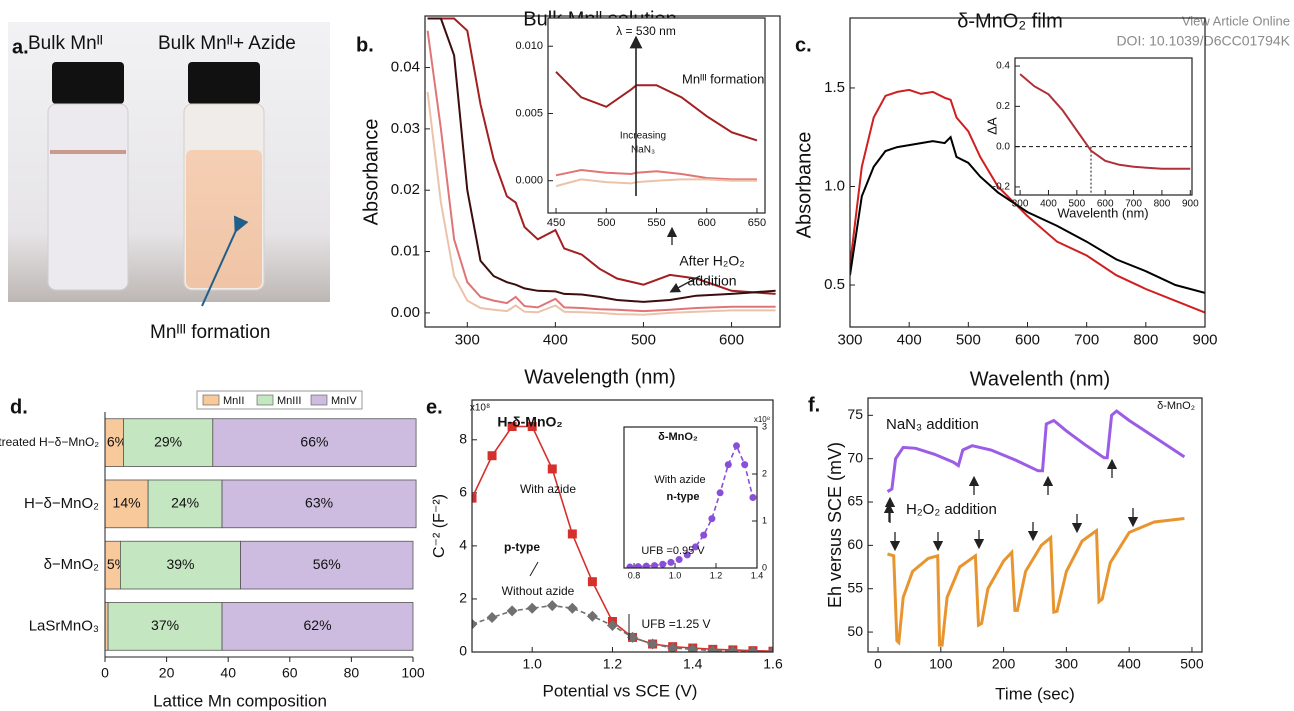  What do you see at coordinates (1203, 41) in the screenshot?
I see `doi: DOI: 10.1039/D6CC01794K` at bounding box center [1203, 41].